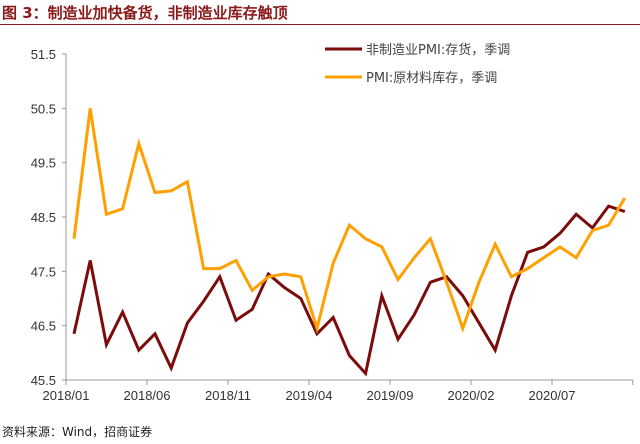 The image size is (640, 444). I want to click on x-tick-label: 2019/04, so click(309, 395).